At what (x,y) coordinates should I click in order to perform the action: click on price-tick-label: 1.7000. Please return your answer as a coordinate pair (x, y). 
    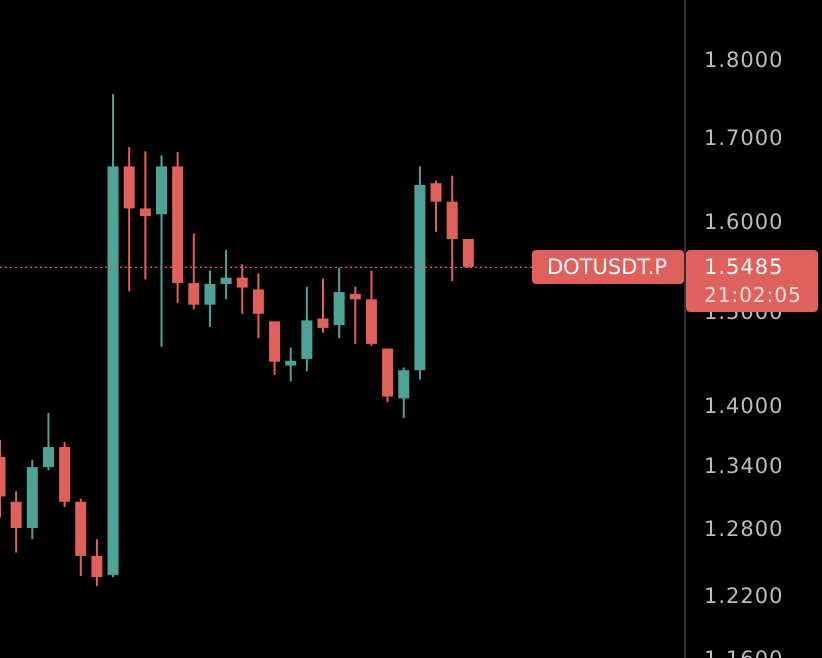
    Looking at the image, I should click on (743, 138).